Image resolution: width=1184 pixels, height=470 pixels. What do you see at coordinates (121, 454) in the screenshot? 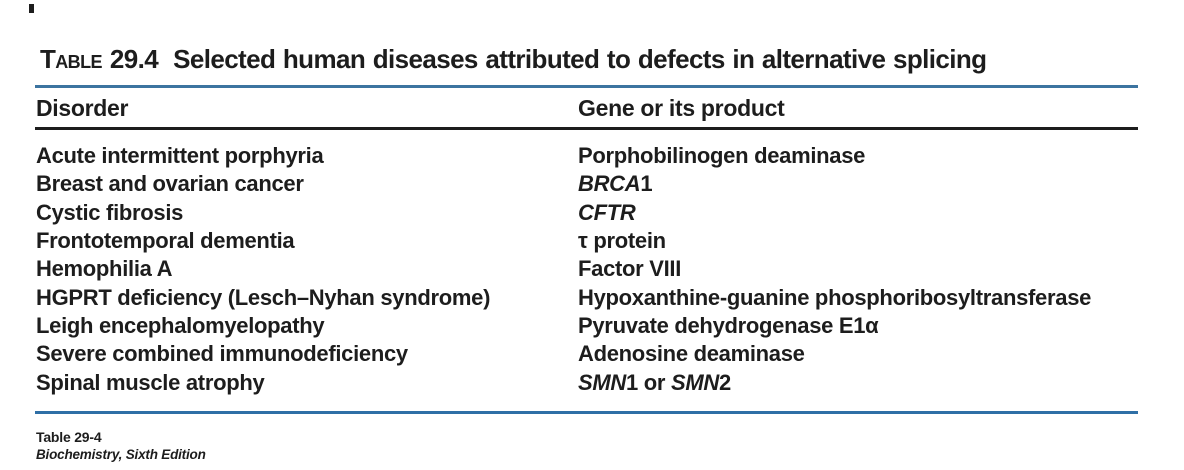
I see `source-citation: Biochemistry, Sixth Edition` at bounding box center [121, 454].